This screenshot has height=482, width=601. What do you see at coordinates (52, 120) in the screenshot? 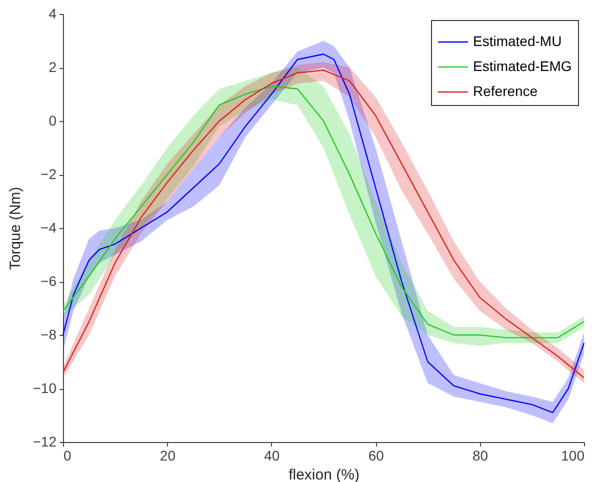
I see `y-tick-label: 0` at bounding box center [52, 120].